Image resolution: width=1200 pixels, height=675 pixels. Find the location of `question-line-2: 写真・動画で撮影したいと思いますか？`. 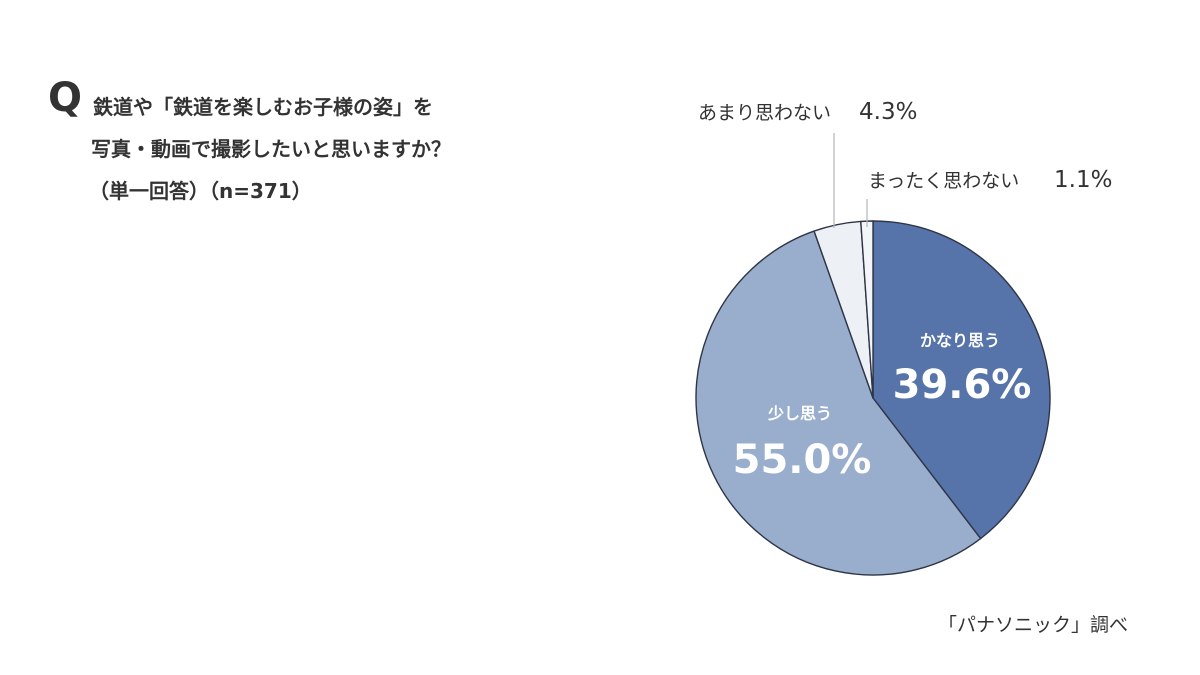

question-line-2: 写真・動画で撮影したいと思いますか？ is located at coordinates (271, 149).